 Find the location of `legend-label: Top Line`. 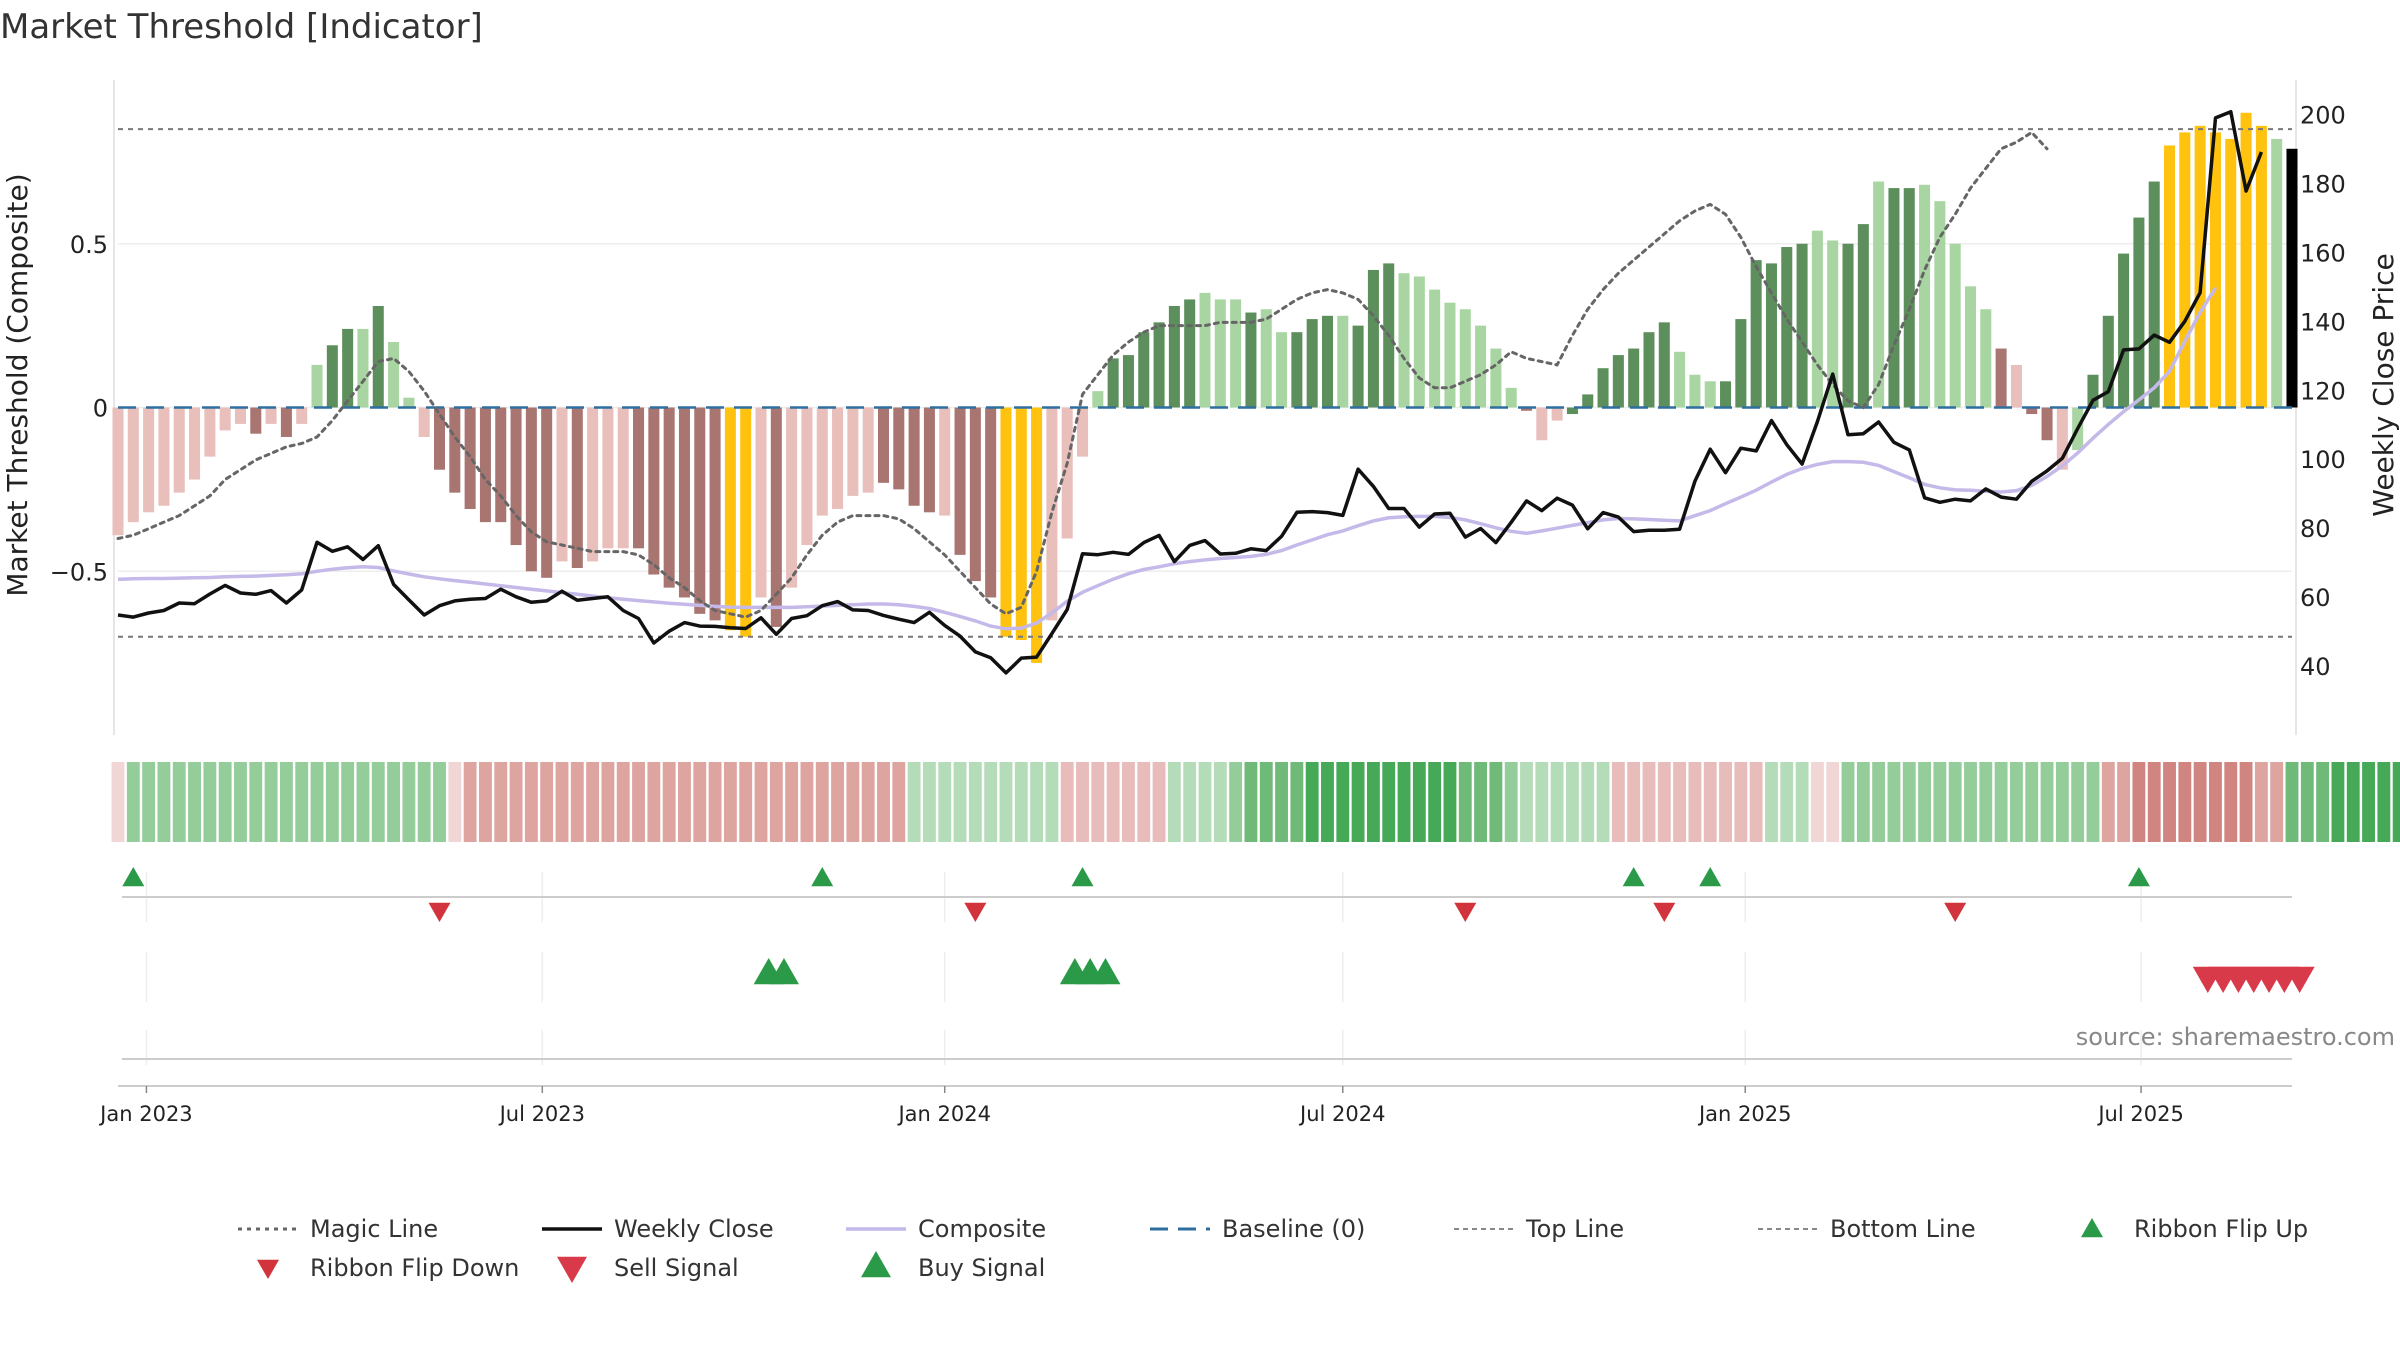

legend-label: Top Line is located at coordinates (1574, 1229).